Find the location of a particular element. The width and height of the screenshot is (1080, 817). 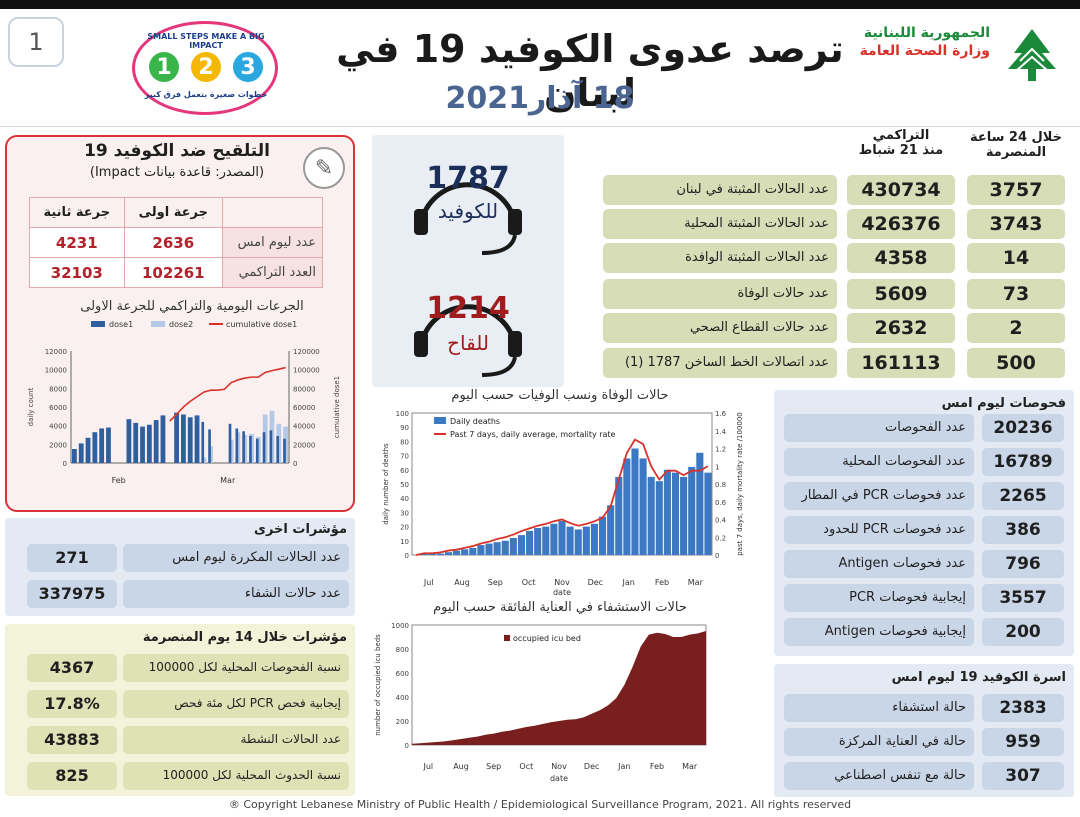

x-month-label: Nov is located at coordinates (559, 766).